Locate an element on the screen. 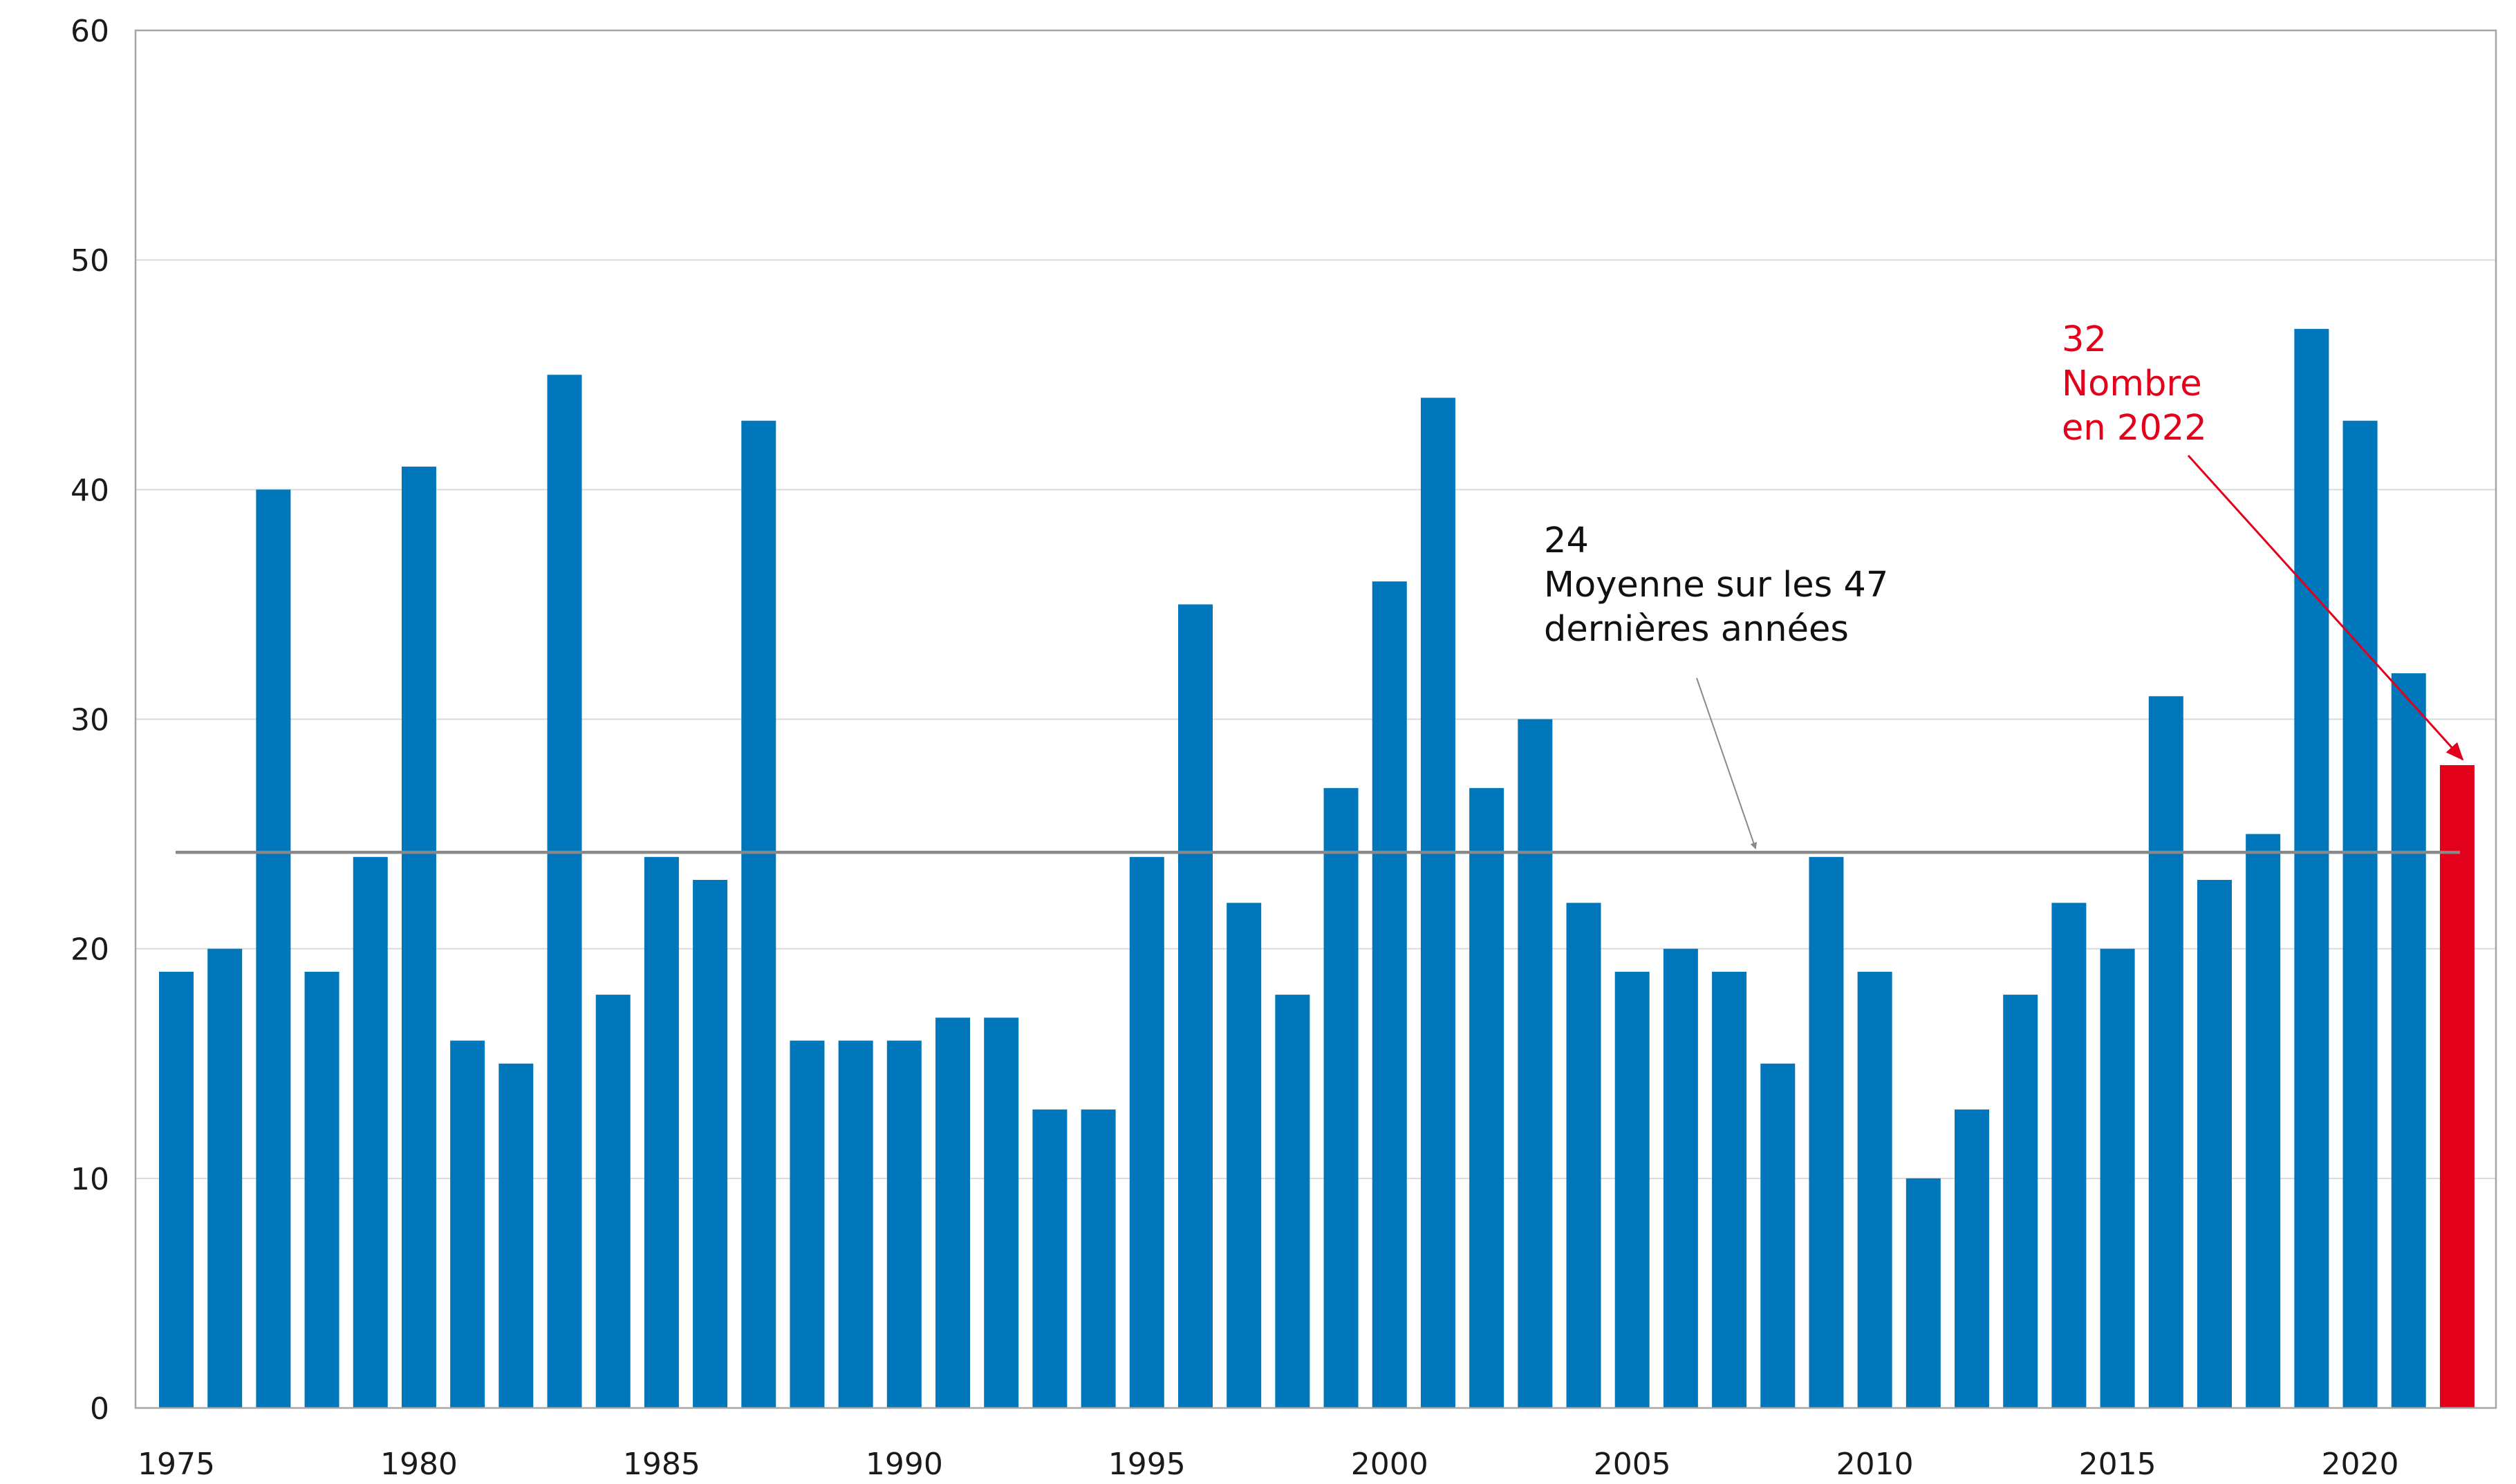  y-tick-label: 0 is located at coordinates (99, 1409).